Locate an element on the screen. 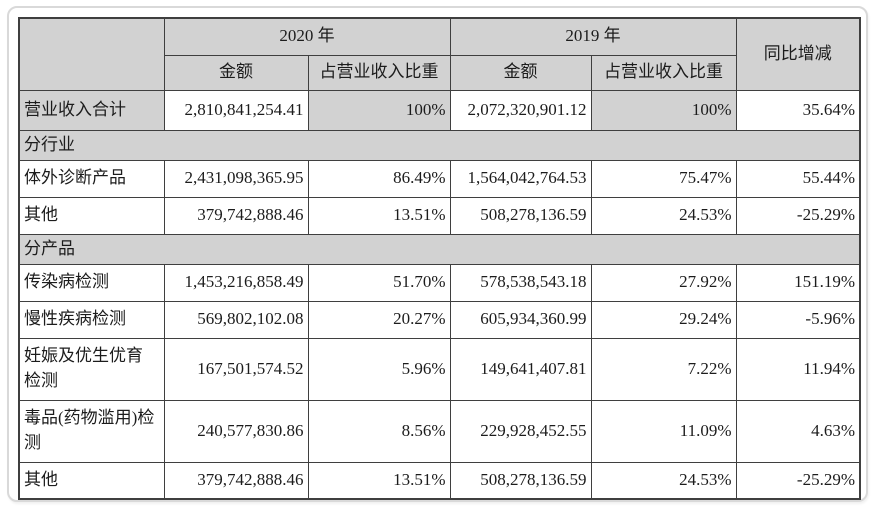  row-label: 慢性疾病检测 is located at coordinates (91, 319).